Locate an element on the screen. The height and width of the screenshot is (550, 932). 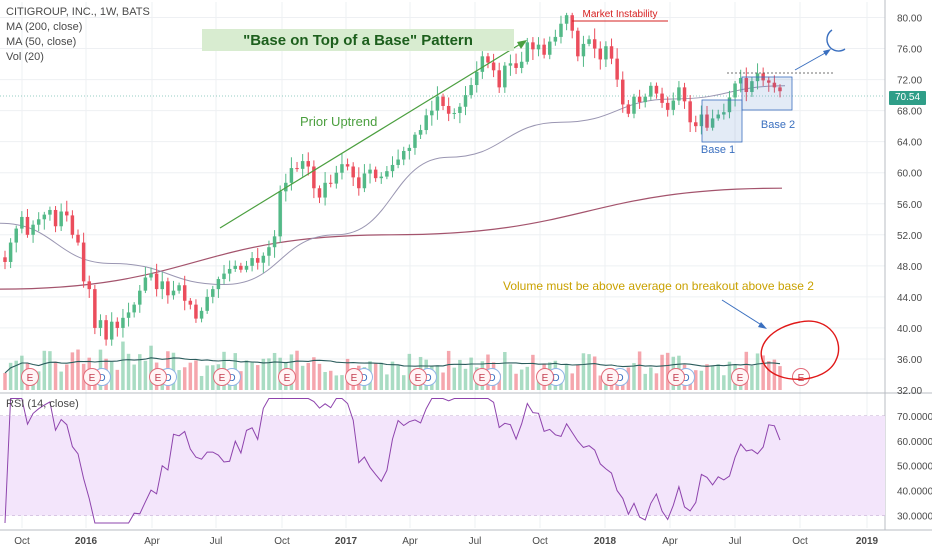
prior-uptrend-label: Prior Uptrend is located at coordinates (338, 121).